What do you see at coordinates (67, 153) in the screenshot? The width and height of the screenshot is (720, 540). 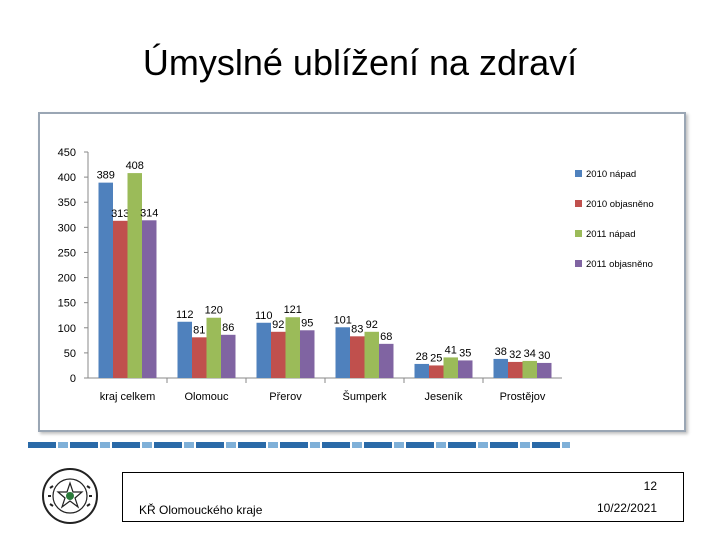 I see `y-tick-label: 450` at bounding box center [67, 153].